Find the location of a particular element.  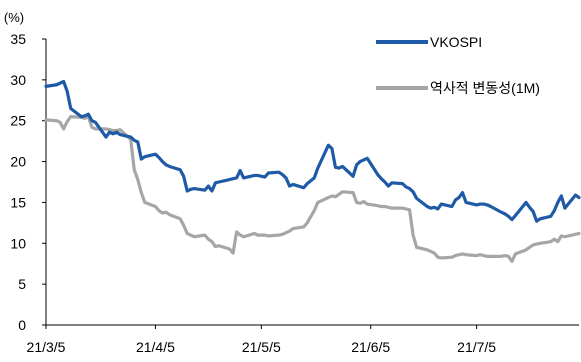

legend: VKOSPI 역사적 변동성(1M) is located at coordinates (458, 65).